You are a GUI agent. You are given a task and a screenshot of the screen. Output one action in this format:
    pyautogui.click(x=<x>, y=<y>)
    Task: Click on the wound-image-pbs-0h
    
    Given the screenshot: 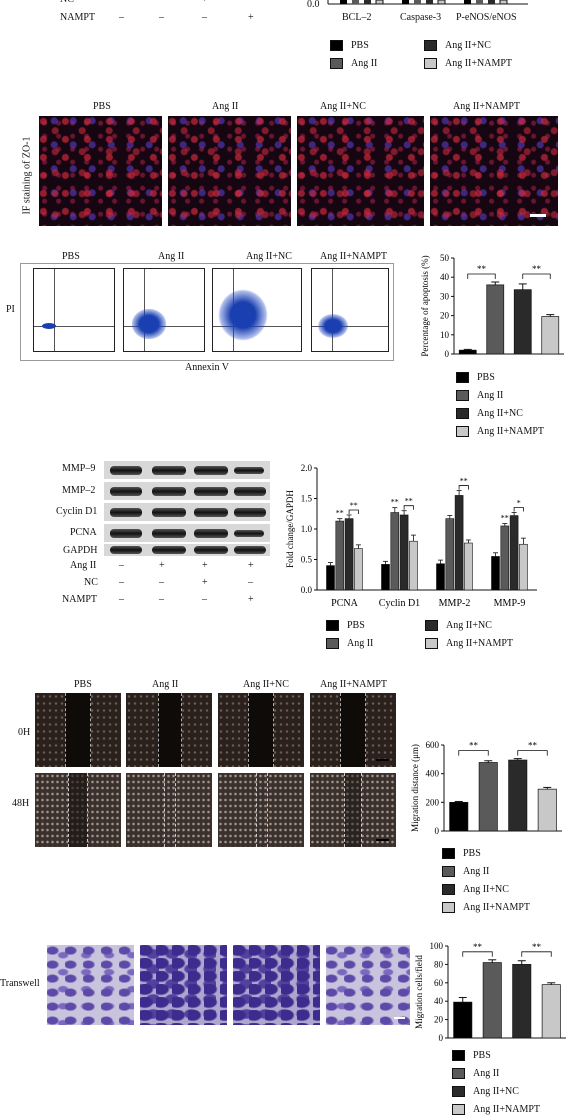 What is the action you would take?
    pyautogui.click(x=78, y=730)
    